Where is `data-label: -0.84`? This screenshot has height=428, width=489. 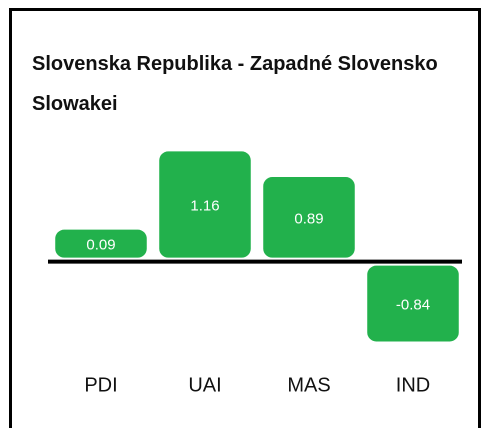
data-label: -0.84 is located at coordinates (413, 305).